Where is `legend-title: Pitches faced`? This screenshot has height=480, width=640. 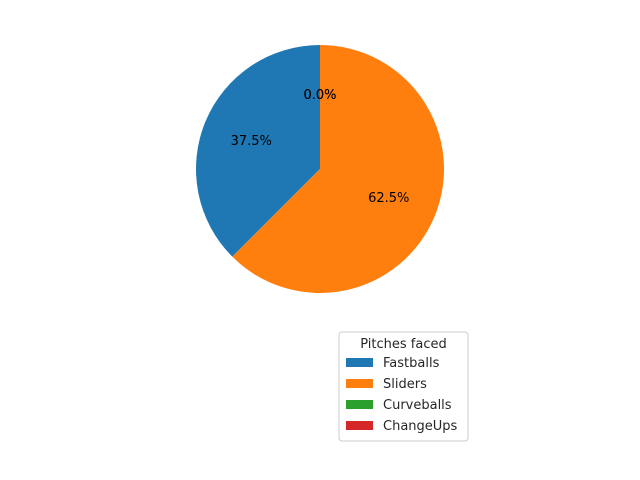 legend-title: Pitches faced is located at coordinates (403, 344).